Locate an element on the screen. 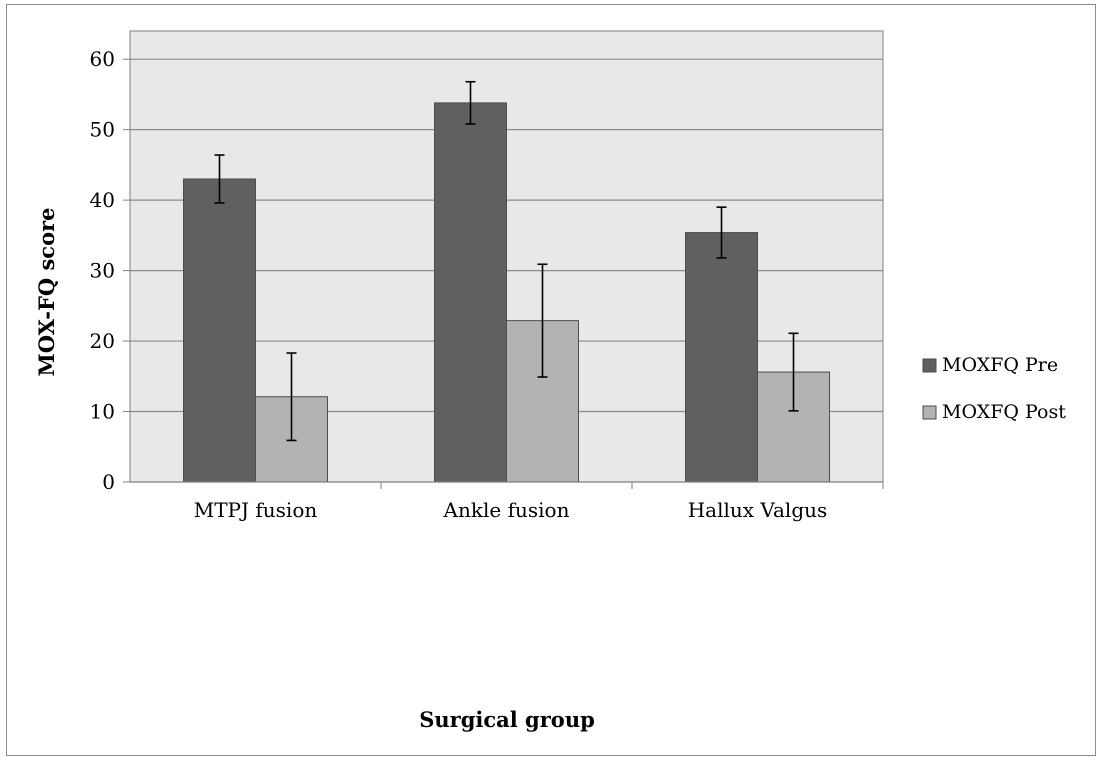 Image resolution: width=1104 pixels, height=762 pixels. legend: MOXFQ Pre MOXFQ Post is located at coordinates (994, 388).